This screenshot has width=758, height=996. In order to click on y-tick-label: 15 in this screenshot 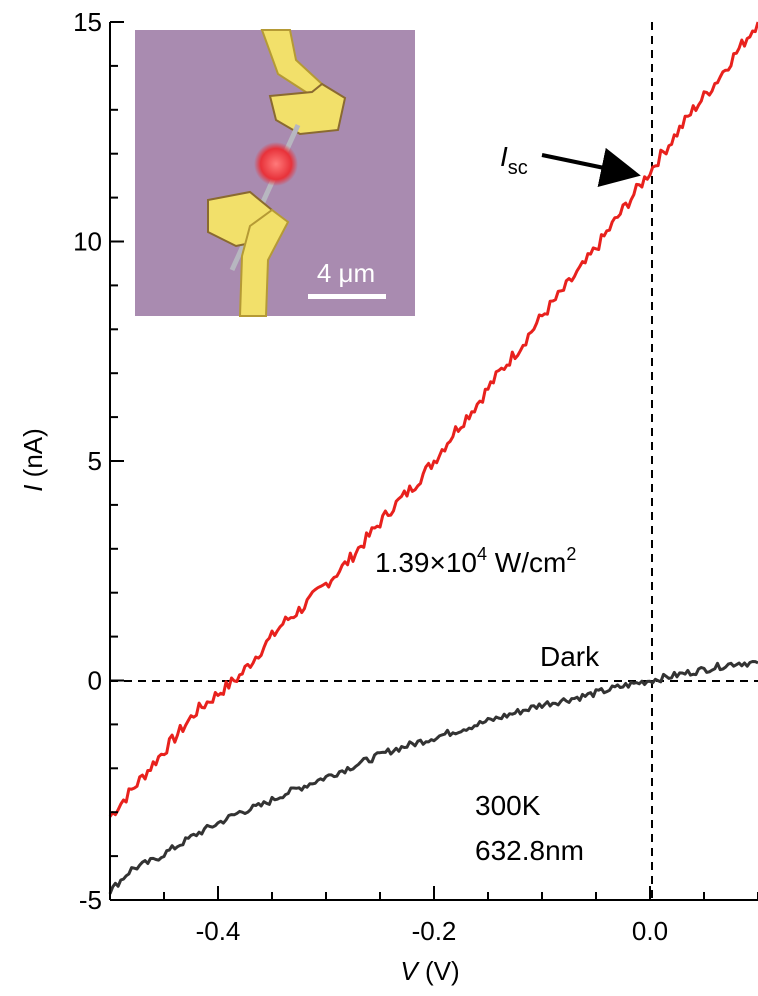, I will do `click(87, 22)`.